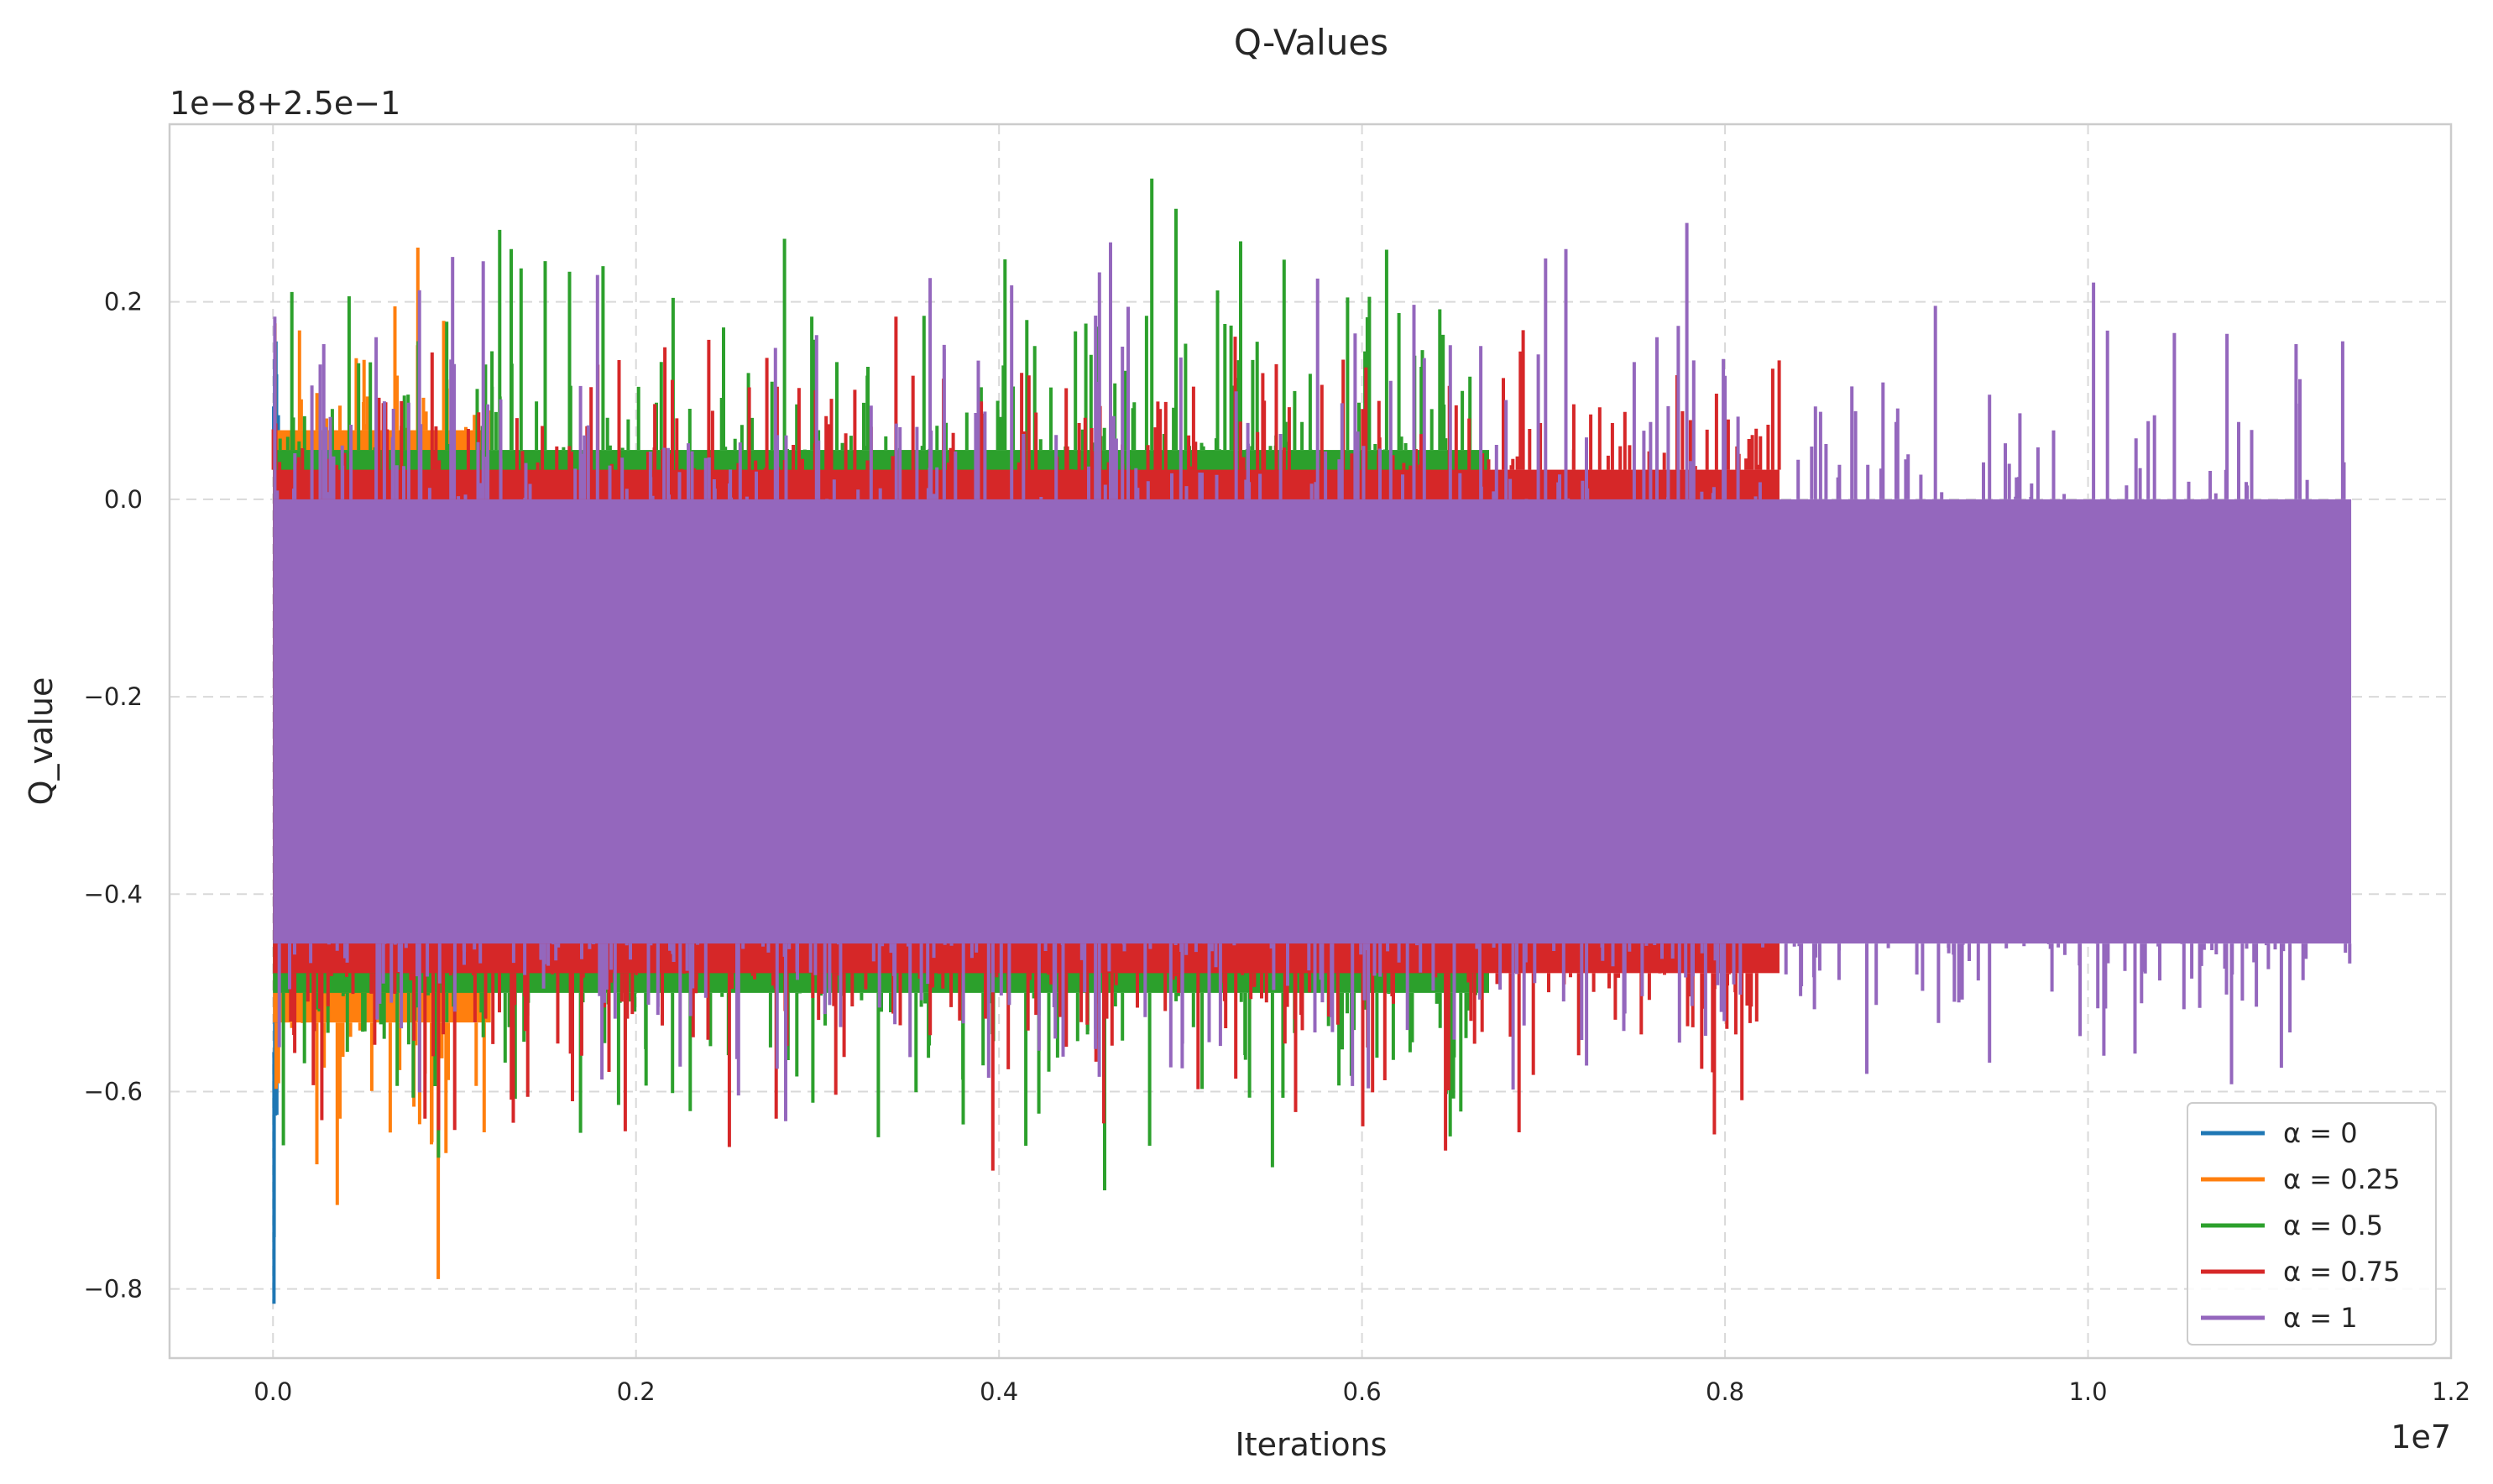 Image resolution: width=2493 pixels, height=1484 pixels. I want to click on y-tick-label: −0.8, so click(113, 1289).